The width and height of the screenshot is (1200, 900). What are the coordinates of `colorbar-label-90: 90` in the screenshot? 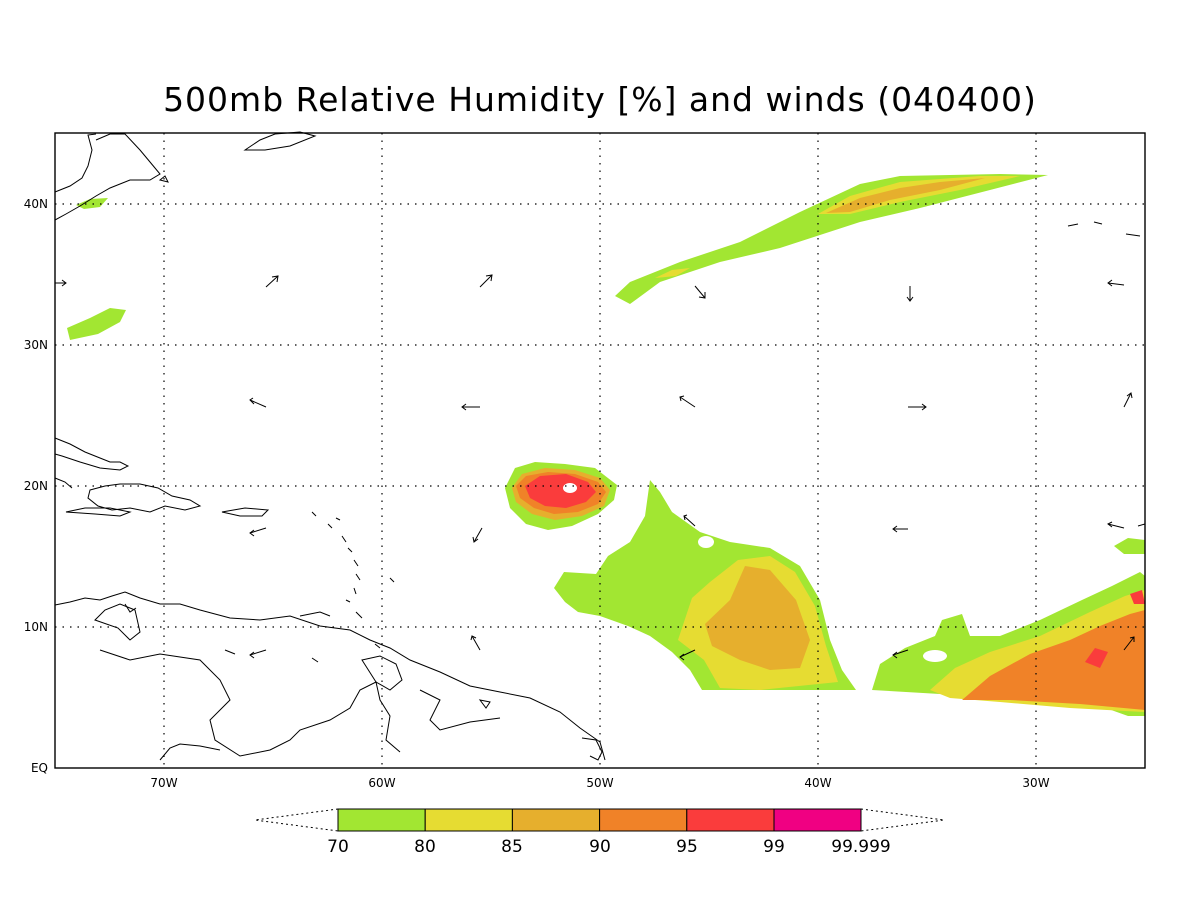 It's located at (600, 847).